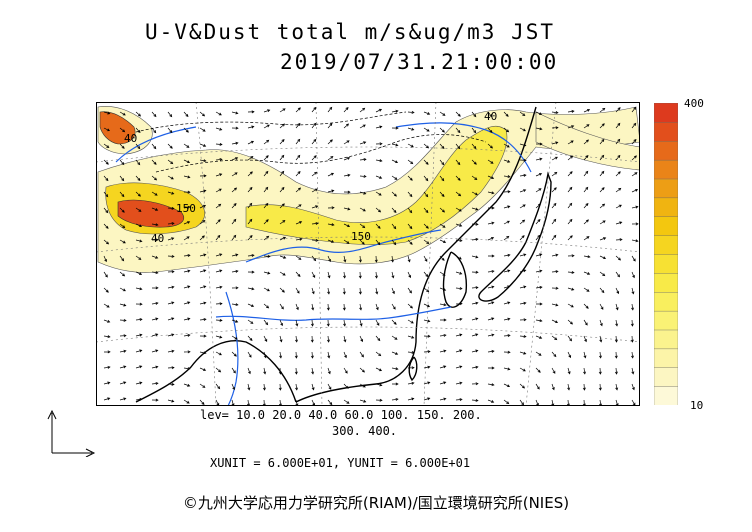  Describe the element at coordinates (117, 128) in the screenshot. I see `dust-core-northwest-high` at that location.